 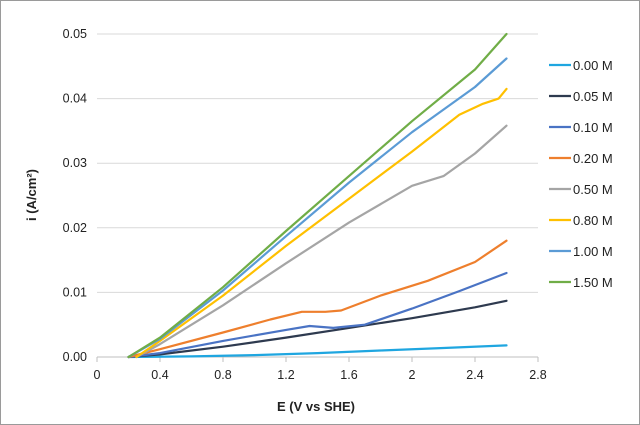 What do you see at coordinates (593, 282) in the screenshot?
I see `legend-label: 1.50 M` at bounding box center [593, 282].